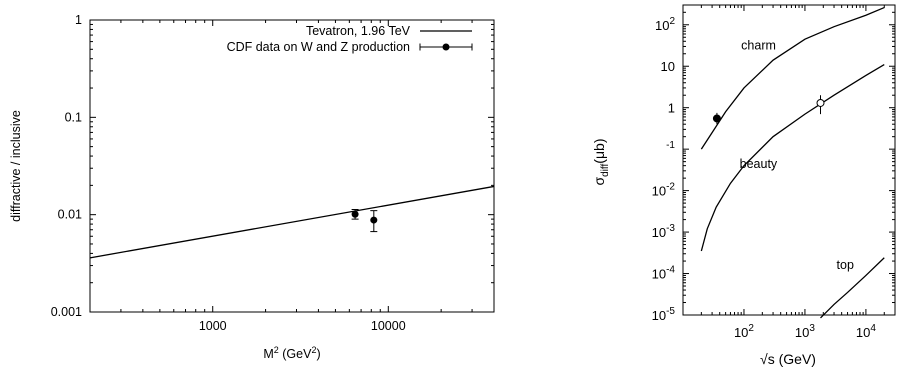  I want to click on series-line-tevatron, so click(292, 222).